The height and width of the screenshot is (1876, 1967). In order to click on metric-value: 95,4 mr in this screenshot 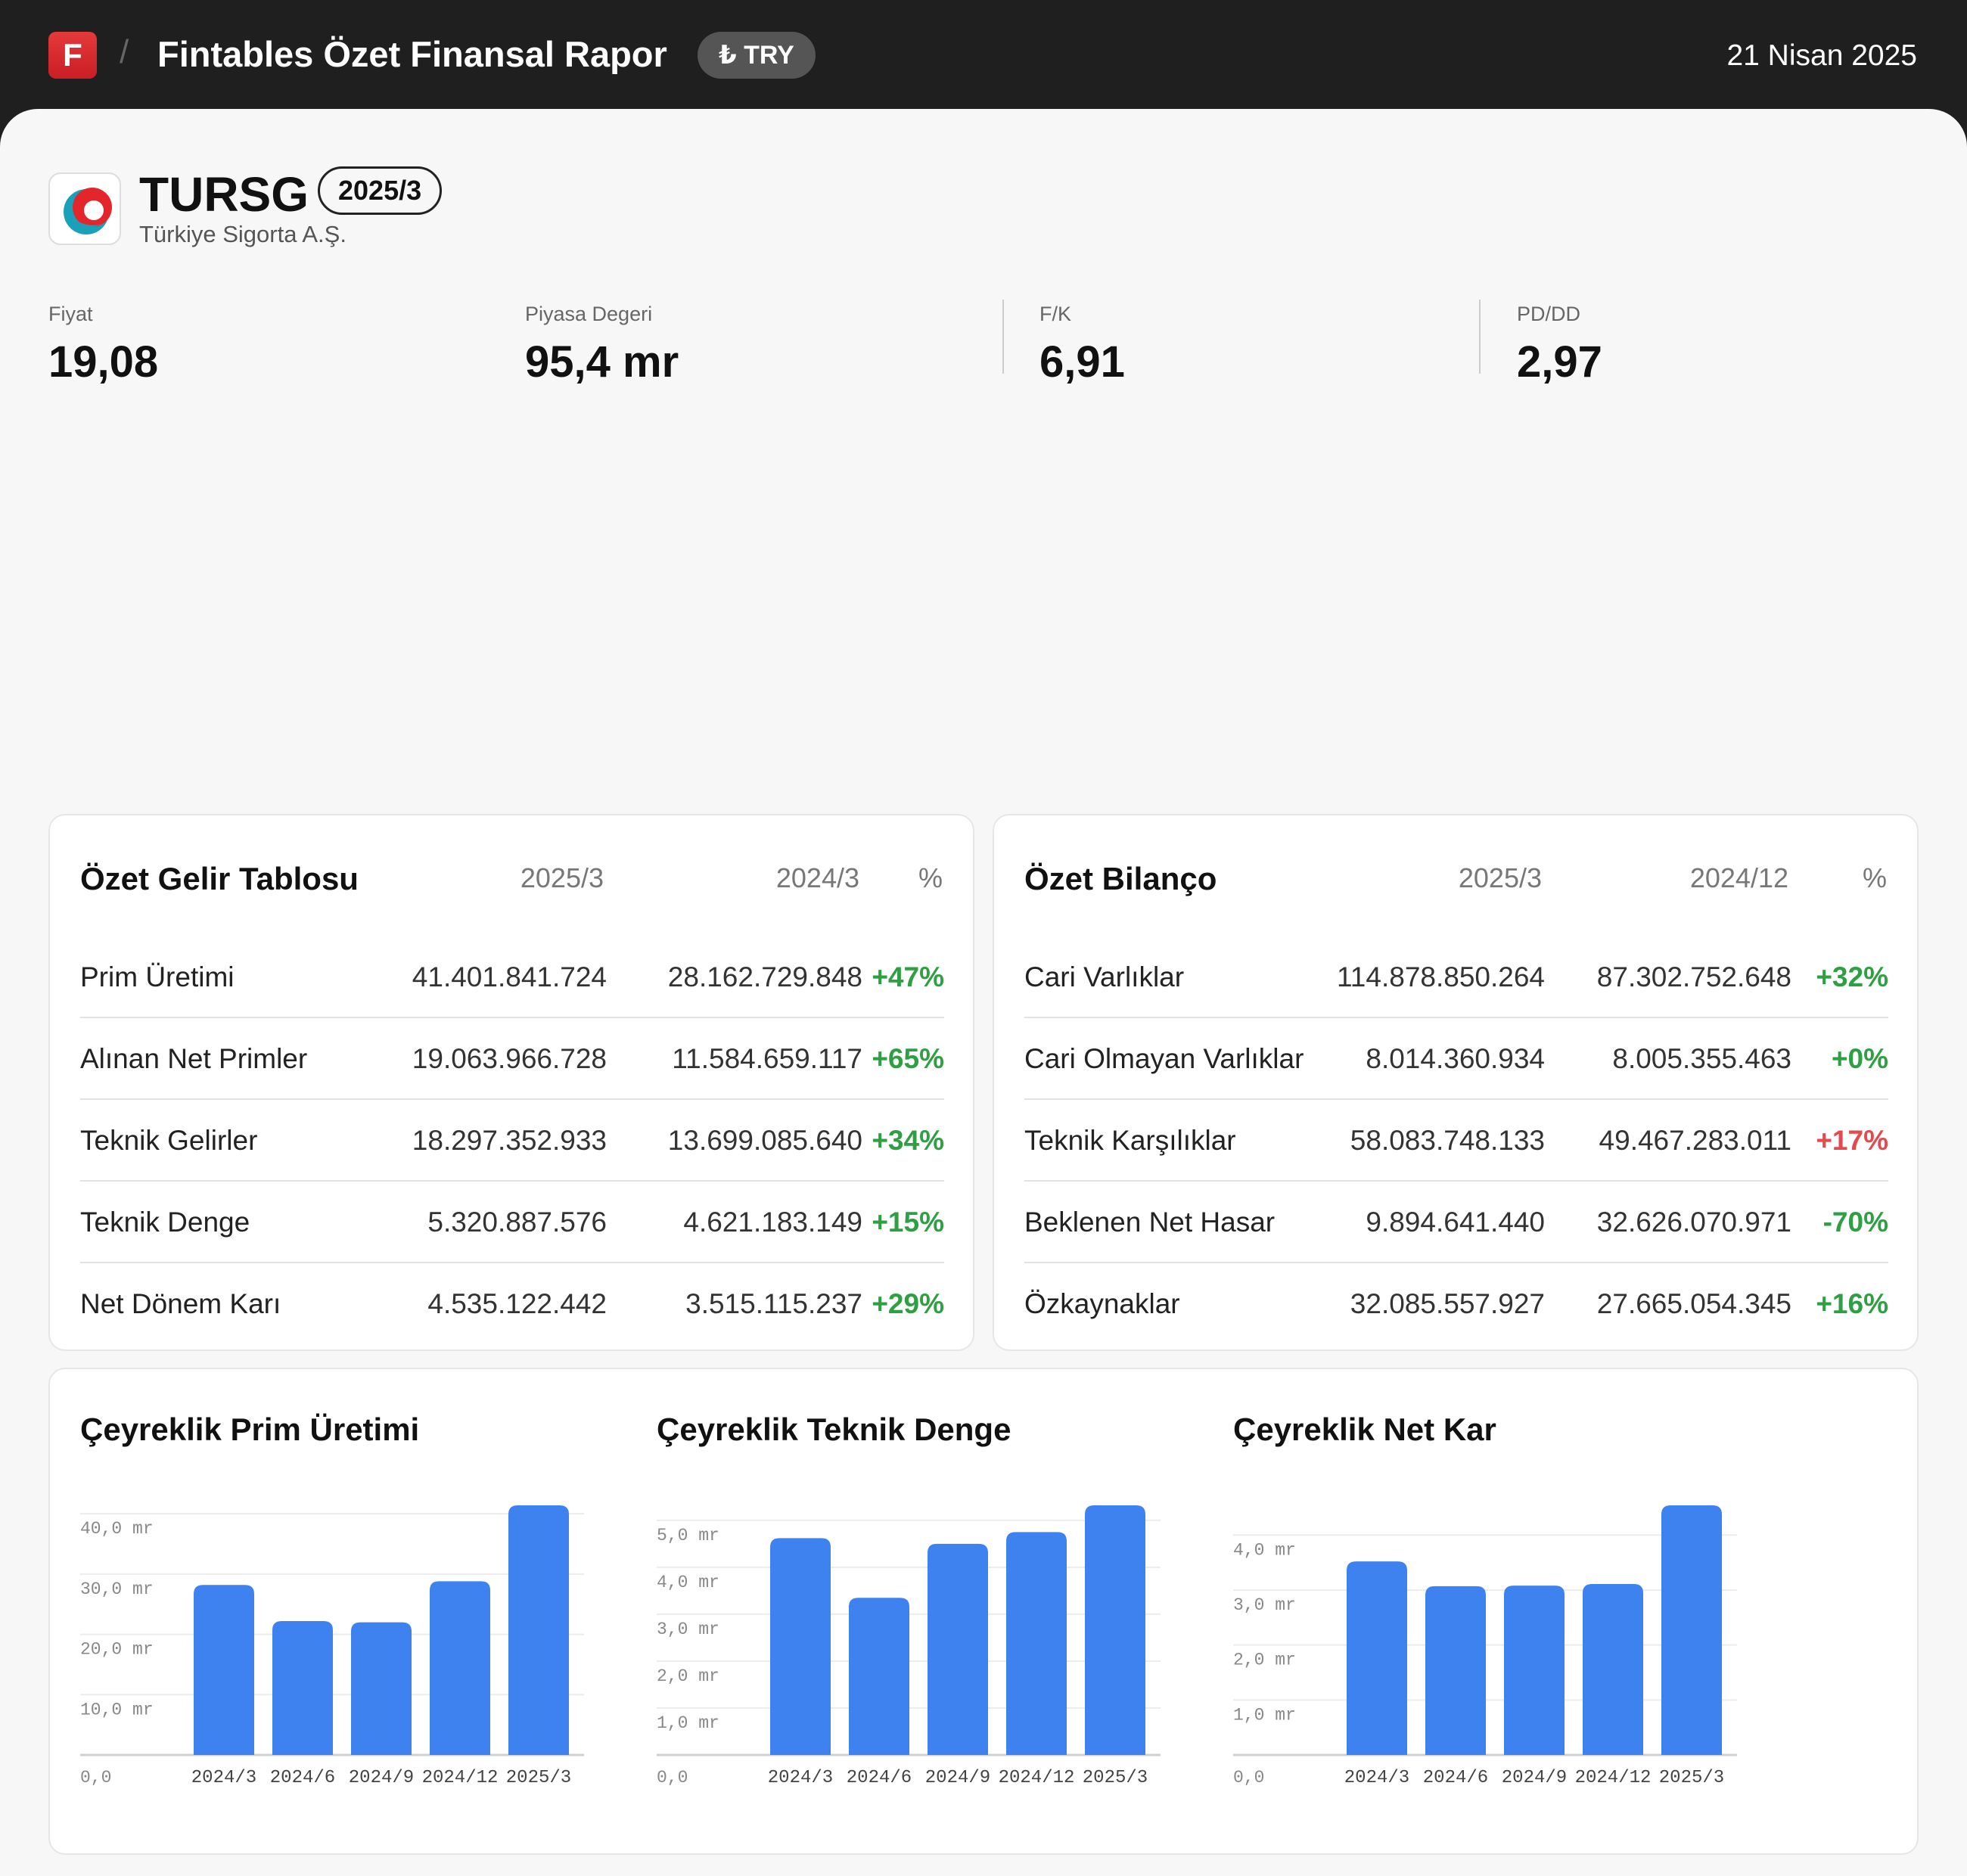, I will do `click(602, 362)`.